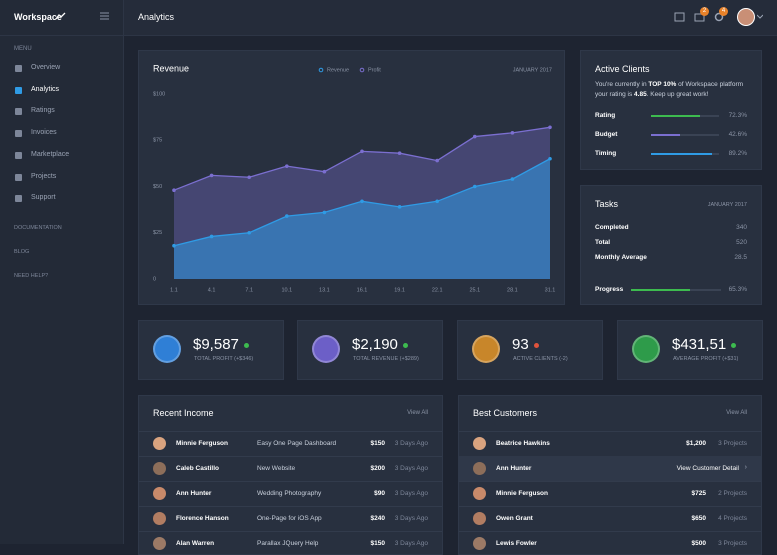  I want to click on project: One-Page for iOS App, so click(289, 518).